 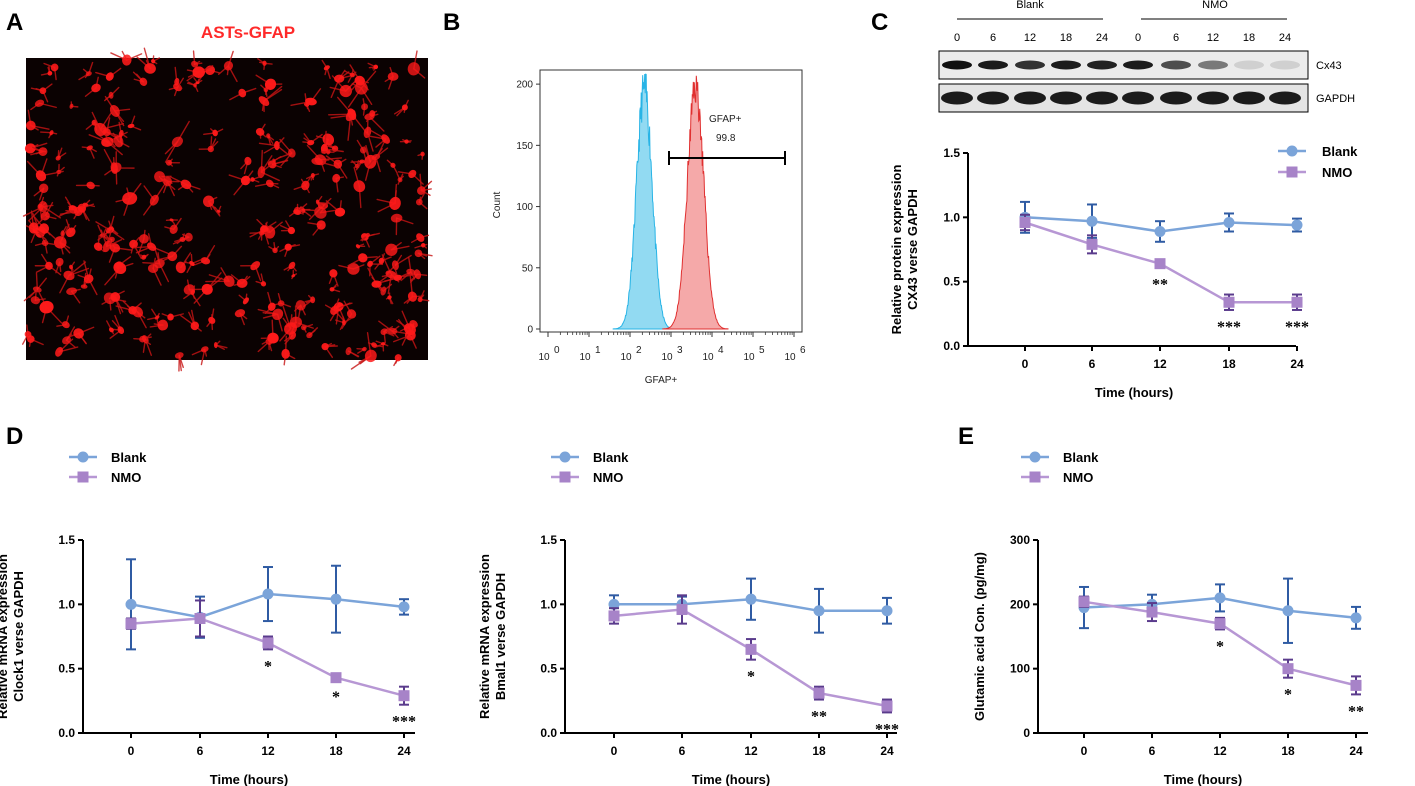 I want to click on legend-nmo-marker, so click(x=1035, y=477).